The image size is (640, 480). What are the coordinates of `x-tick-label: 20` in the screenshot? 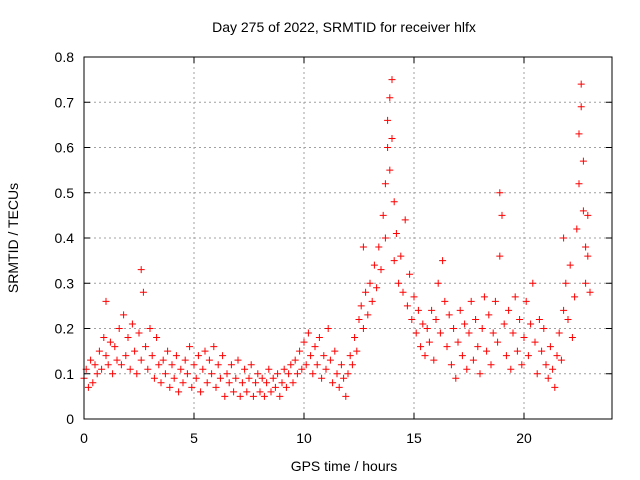 It's located at (524, 438).